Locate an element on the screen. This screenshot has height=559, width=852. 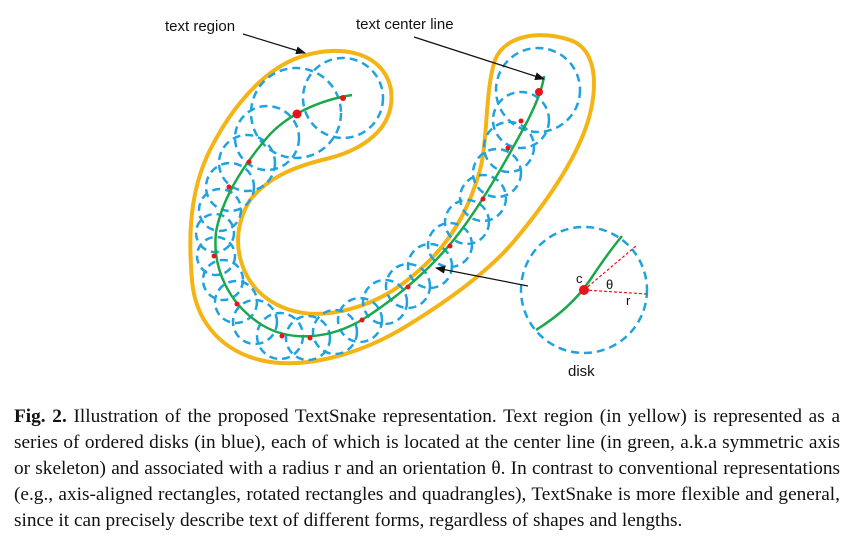
zoomed-disk-circle is located at coordinates (584, 290).